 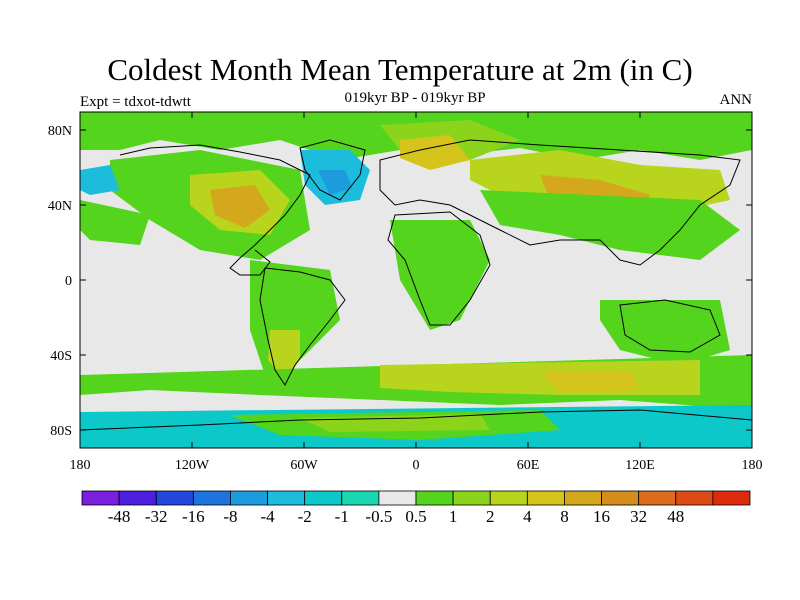 What do you see at coordinates (453, 516) in the screenshot?
I see `colorbar-label: 1` at bounding box center [453, 516].